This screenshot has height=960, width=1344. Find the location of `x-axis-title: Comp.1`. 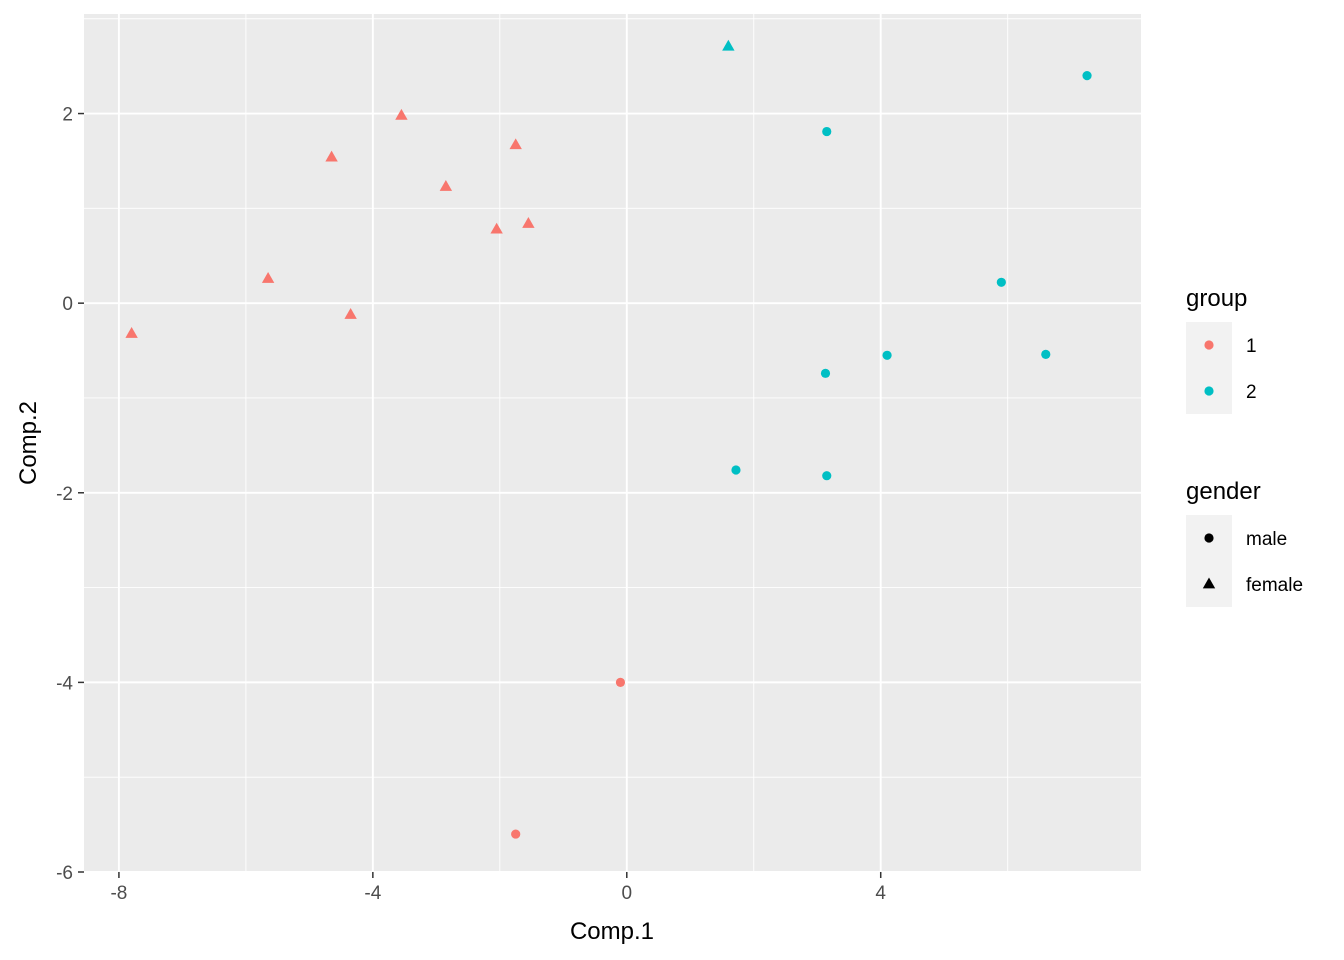

x-axis-title: Comp.1 is located at coordinates (612, 931).